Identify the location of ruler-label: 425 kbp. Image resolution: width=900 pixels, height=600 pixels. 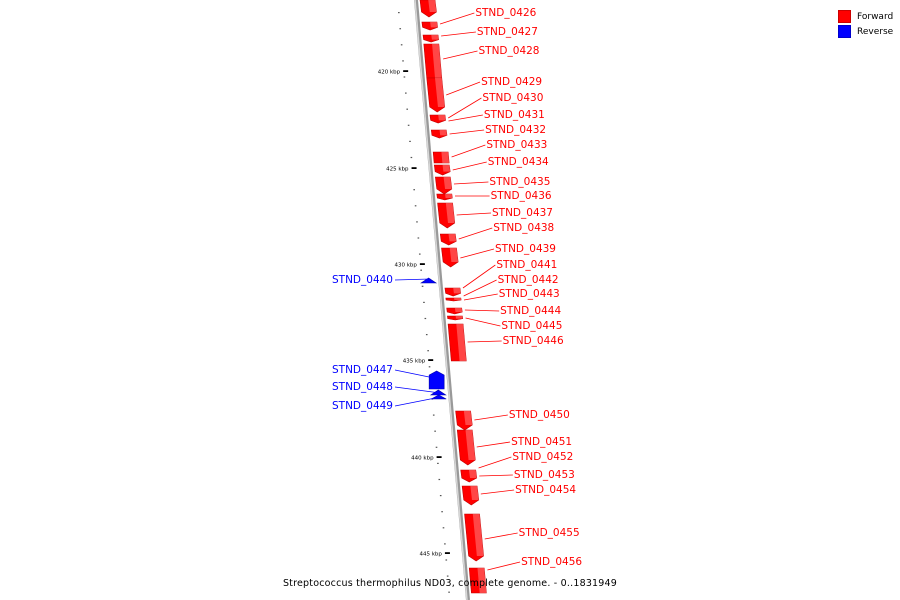
(397, 170).